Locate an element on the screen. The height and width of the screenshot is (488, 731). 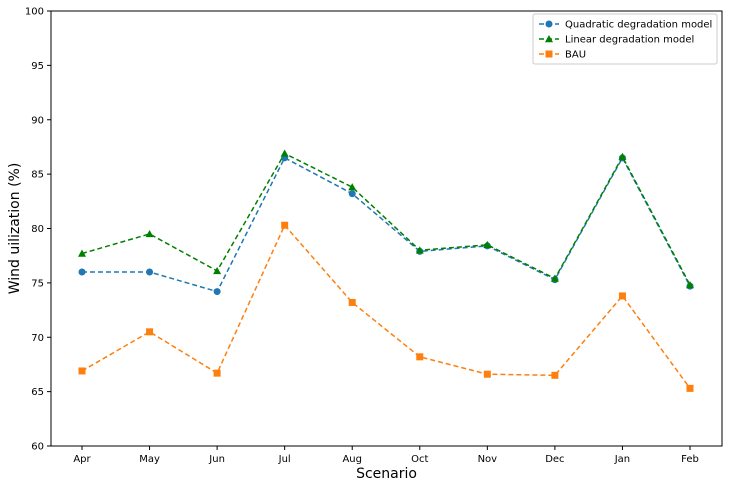
y-tick-label: 95 is located at coordinates (37, 66).